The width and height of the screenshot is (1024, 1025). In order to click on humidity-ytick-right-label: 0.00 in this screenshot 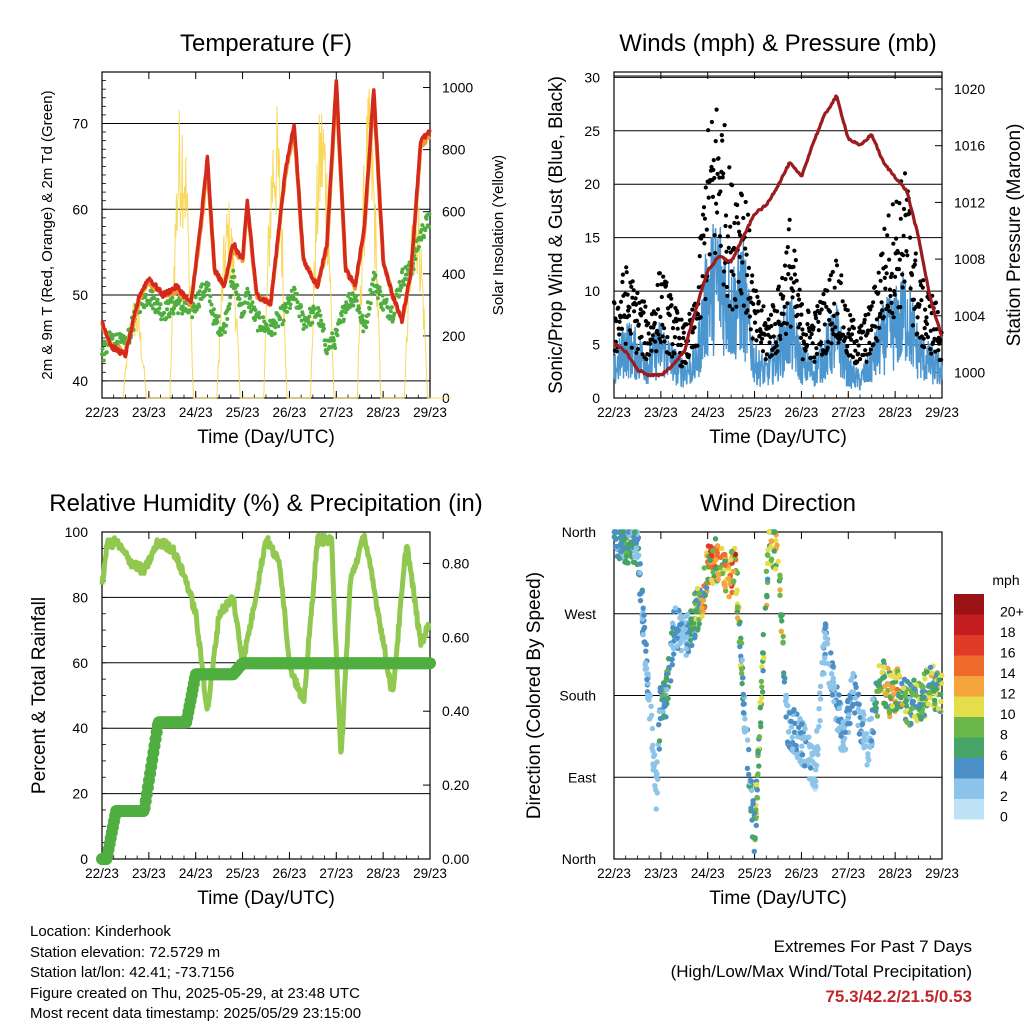, I will do `click(455, 859)`.